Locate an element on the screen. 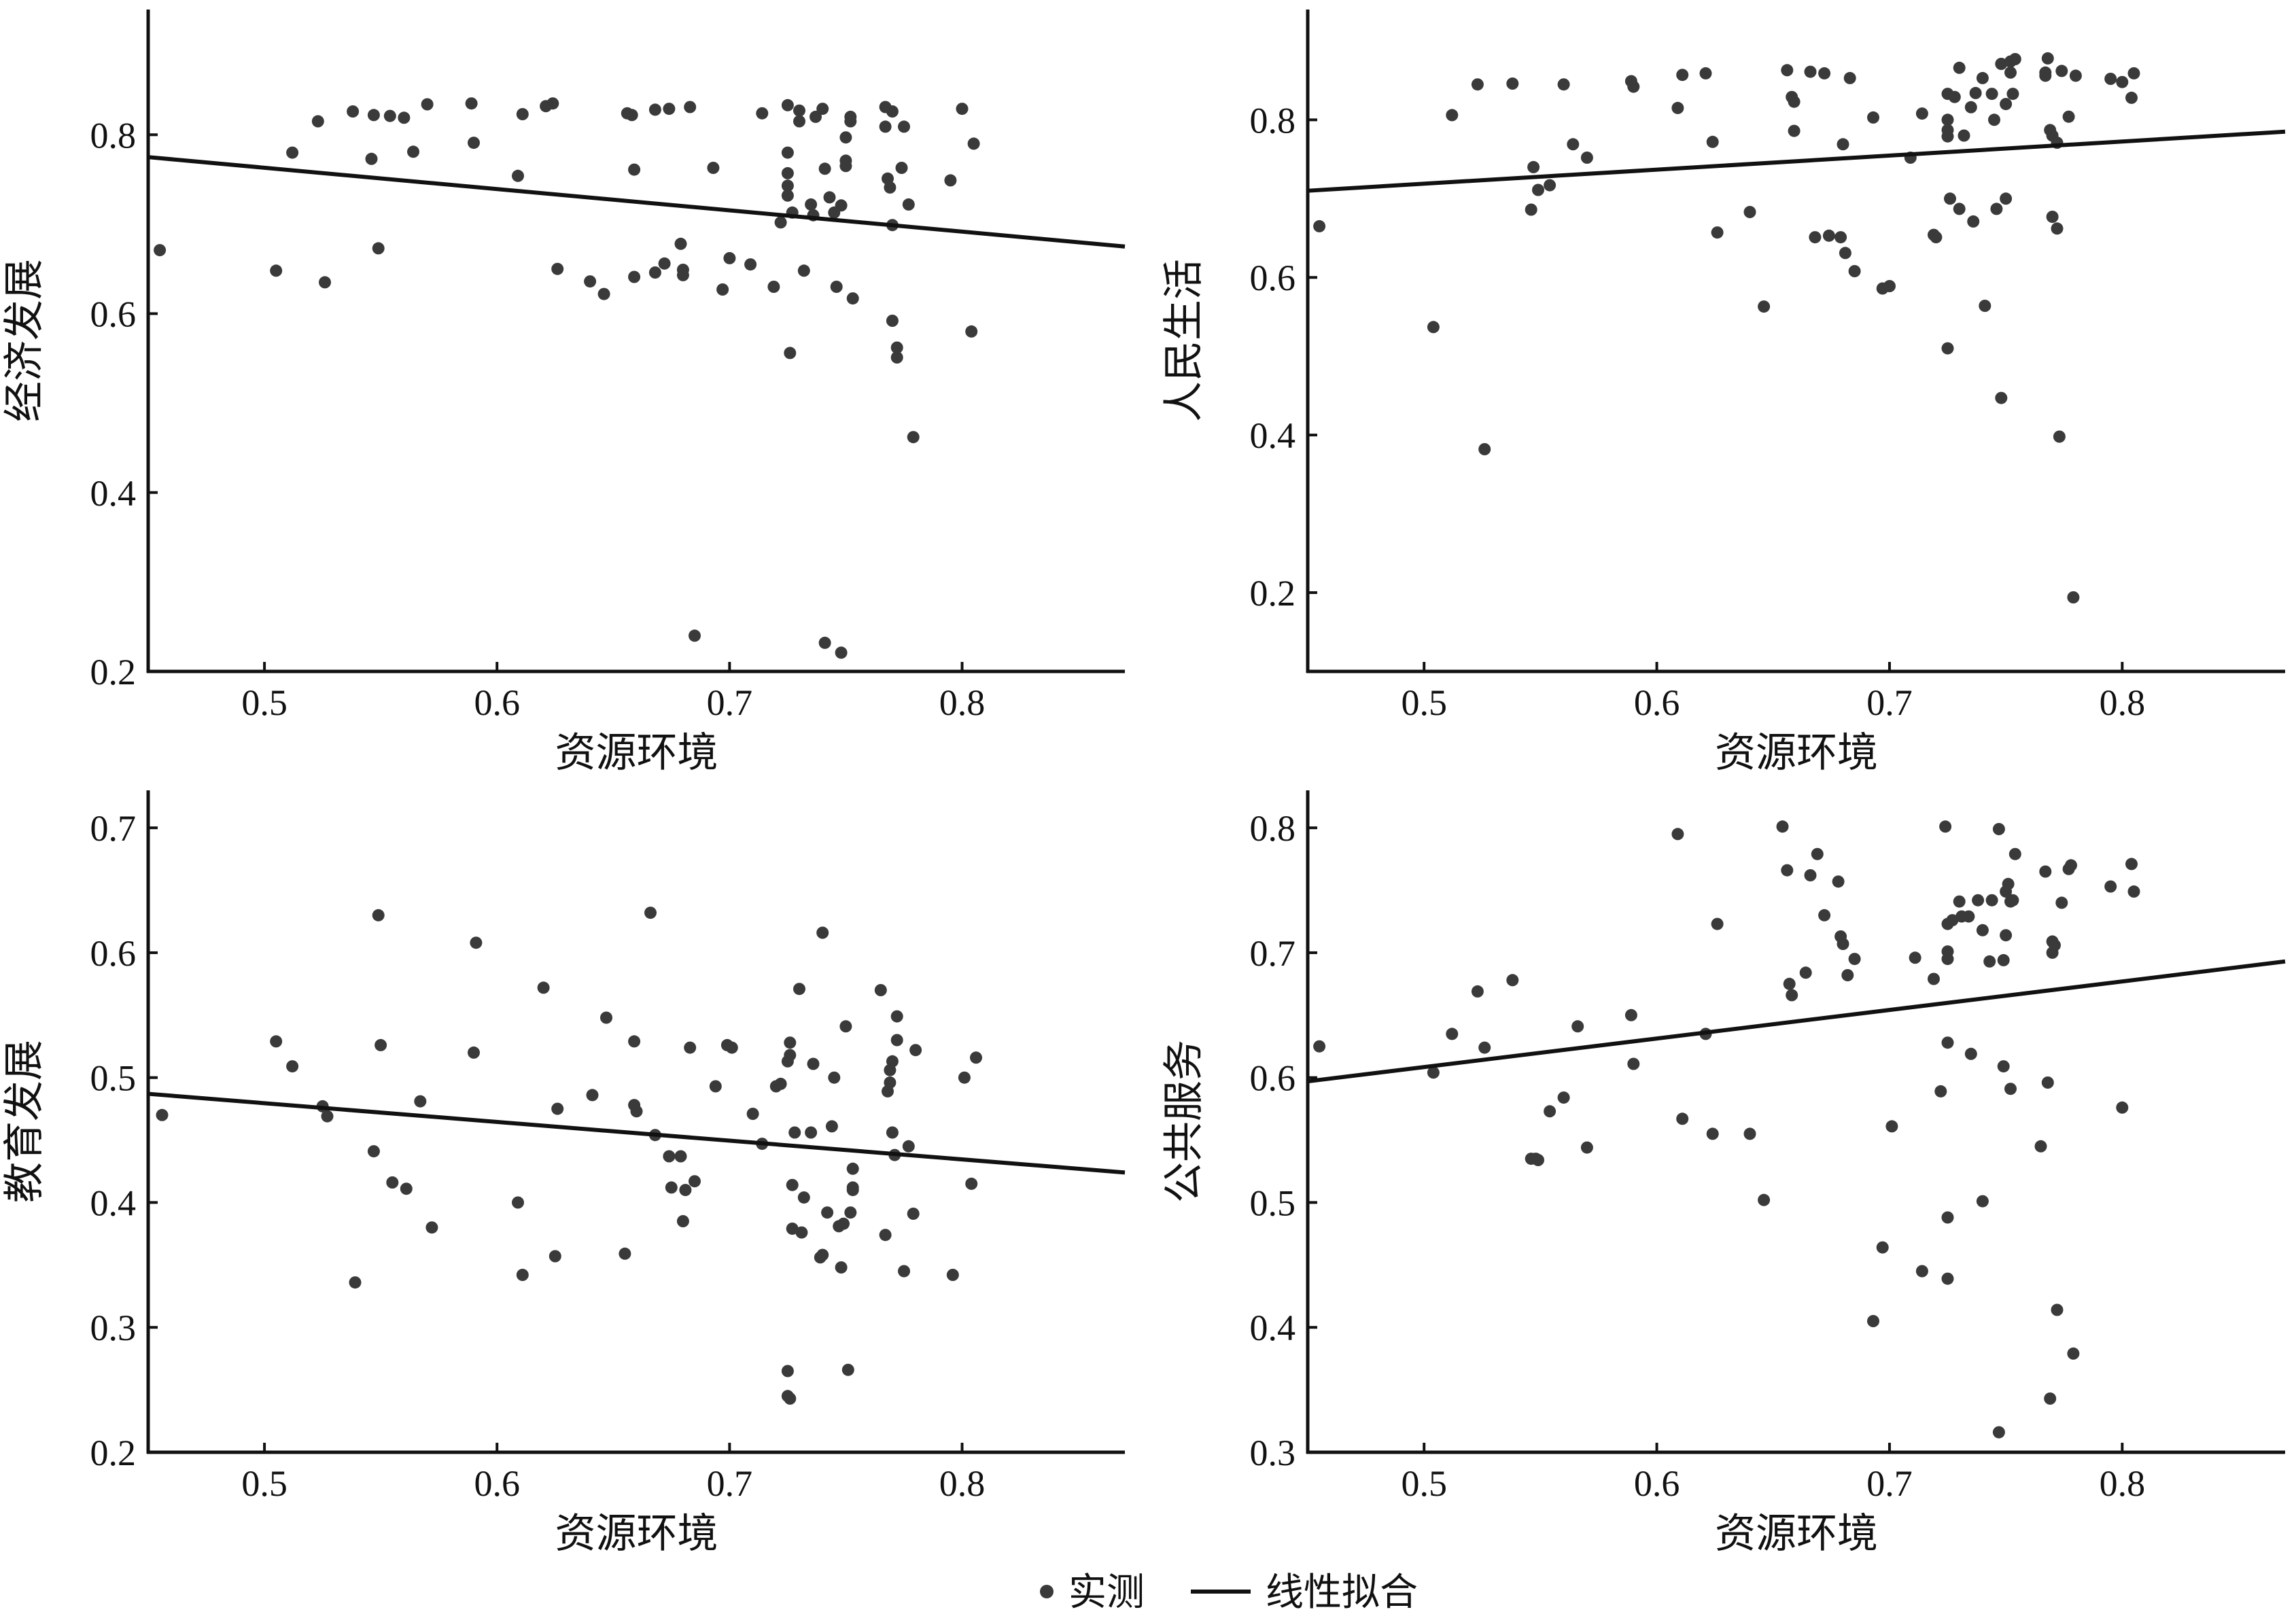 This screenshot has height=1614, width=2296. y-axis-title: 经济发展 is located at coordinates (24, 340).